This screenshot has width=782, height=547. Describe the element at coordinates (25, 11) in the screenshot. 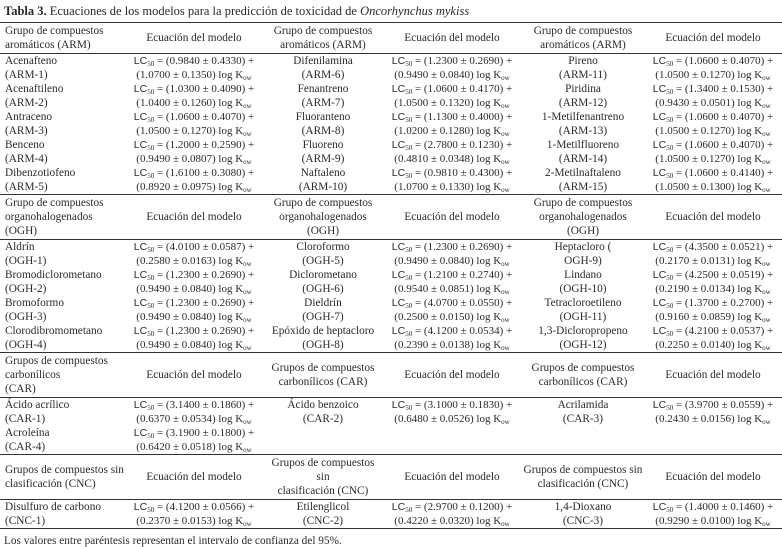

I see `table-label: Tabla 3.` at that location.